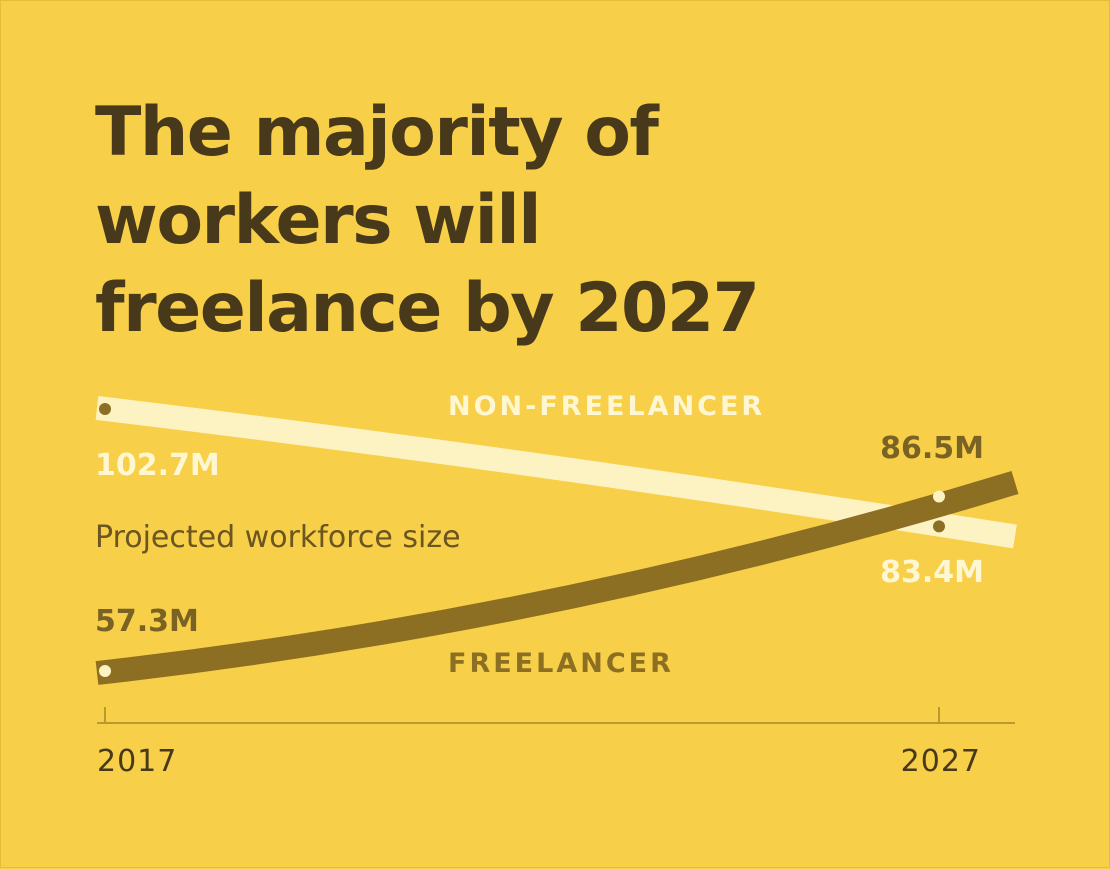 Image resolution: width=1110 pixels, height=869 pixels. I want to click on x-tick-label-2027: 2027, so click(941, 761).